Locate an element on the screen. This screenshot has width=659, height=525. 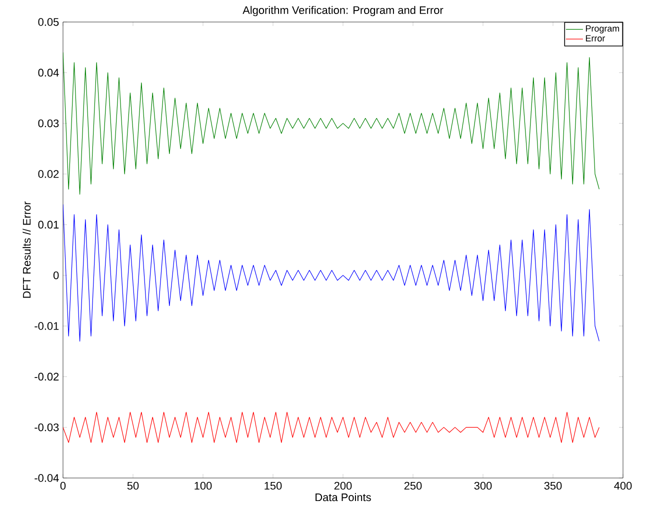
y-tick-label: 0.01 is located at coordinates (48, 224).